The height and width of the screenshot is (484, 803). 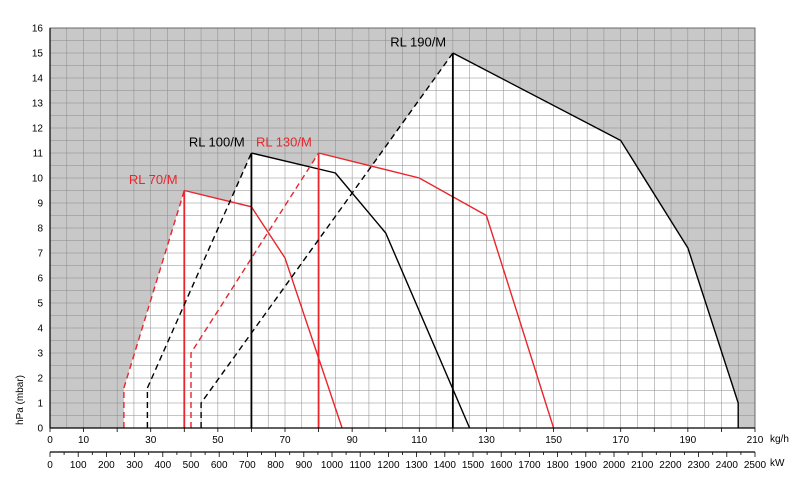 I want to click on y-tick-label: 3, so click(x=40, y=354).